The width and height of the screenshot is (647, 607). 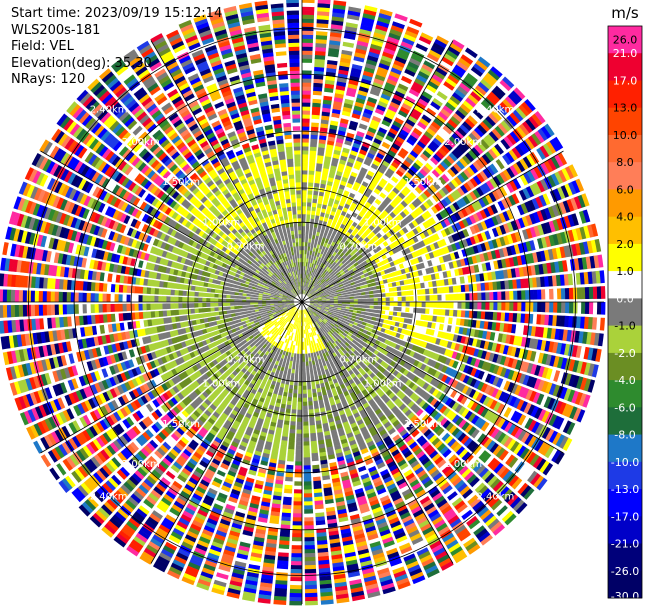 I want to click on colorbar-tick-label: -17.0, so click(x=625, y=516).